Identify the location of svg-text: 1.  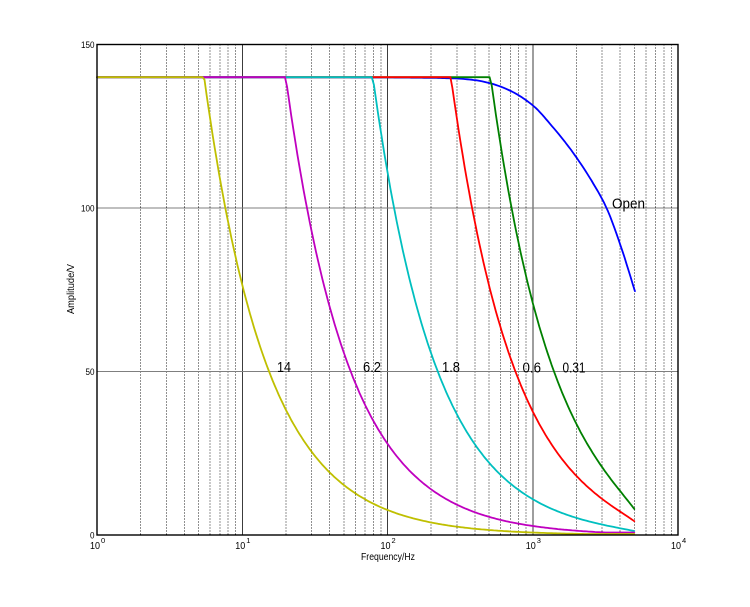
(248, 540).